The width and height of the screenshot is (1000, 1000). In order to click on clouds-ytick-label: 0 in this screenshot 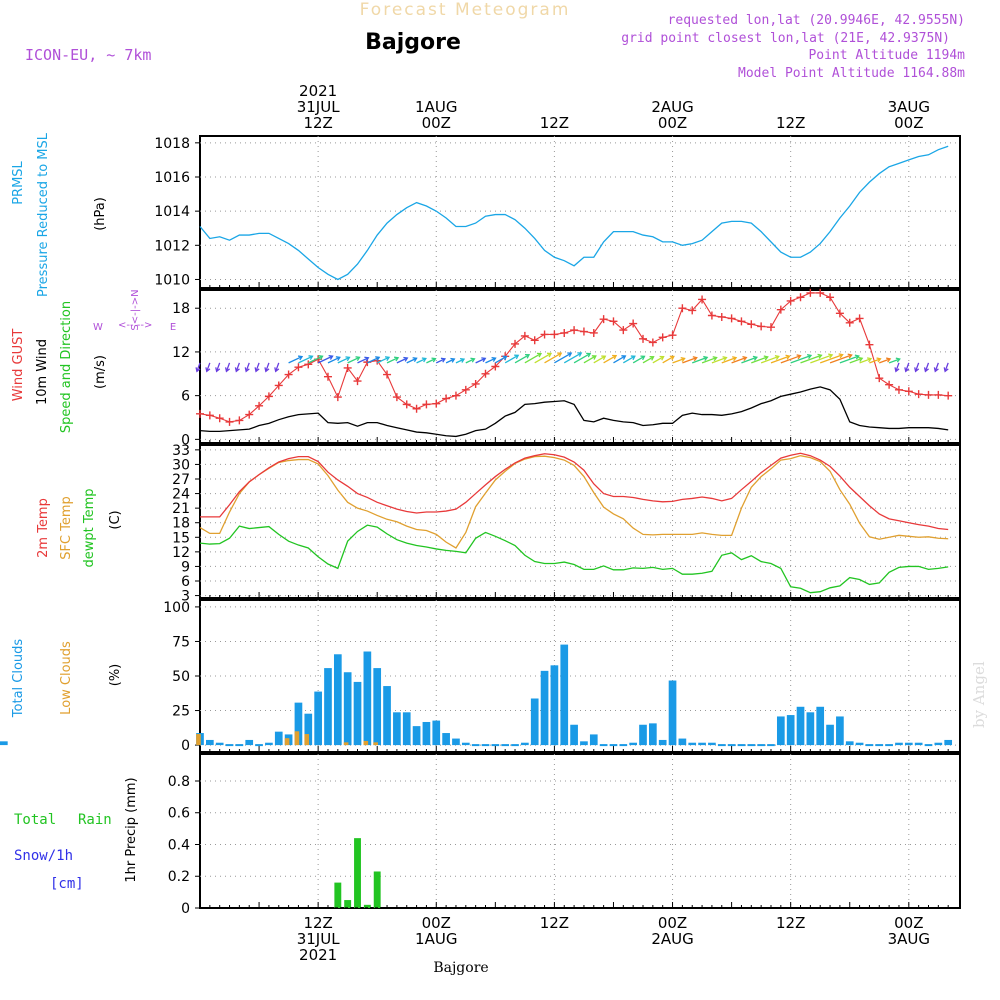, I will do `click(185, 746)`.